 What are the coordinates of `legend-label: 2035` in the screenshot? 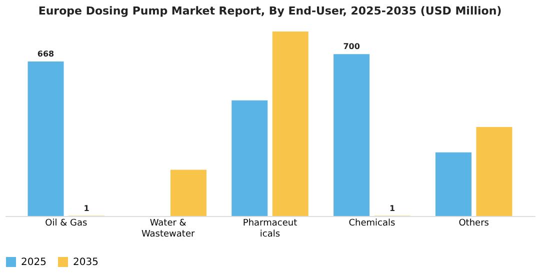 It's located at (85, 262).